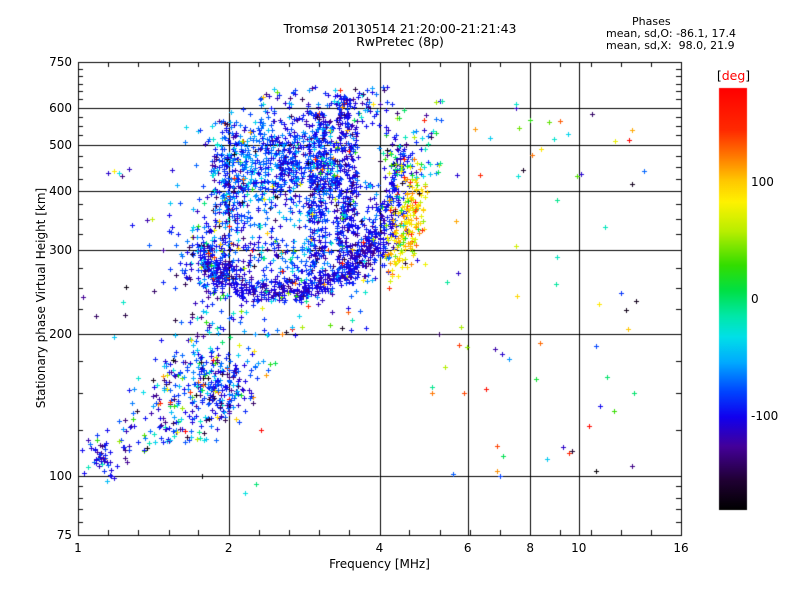 This screenshot has height=600, width=800. What do you see at coordinates (670, 45) in the screenshot?
I see `phase-stats-x-mode: mean, sd,X: 98.0, 21.9` at bounding box center [670, 45].